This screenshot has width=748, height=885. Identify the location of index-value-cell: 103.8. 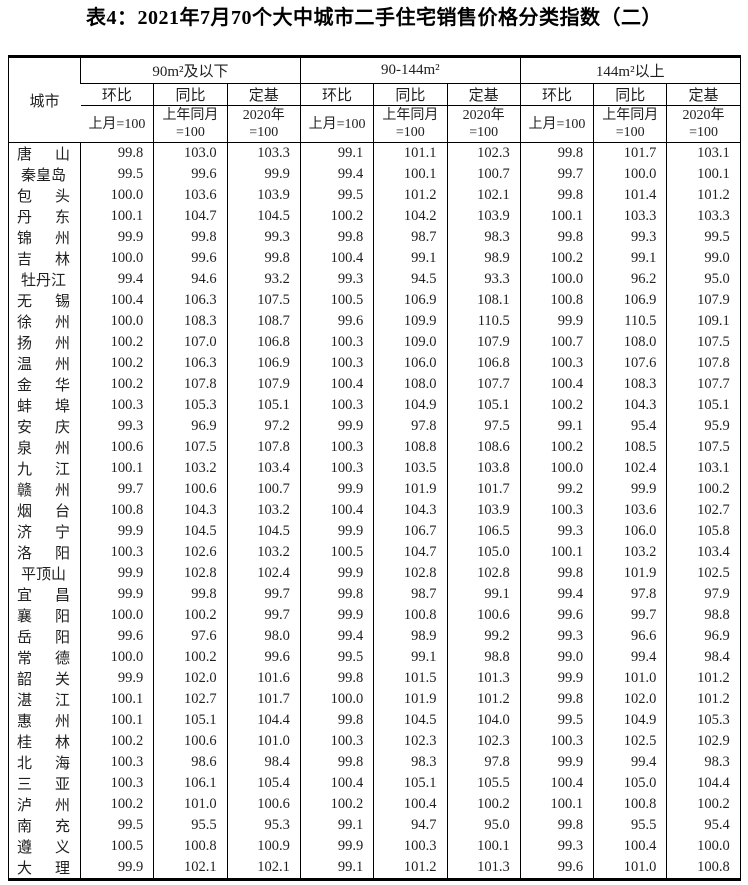
(483, 468).